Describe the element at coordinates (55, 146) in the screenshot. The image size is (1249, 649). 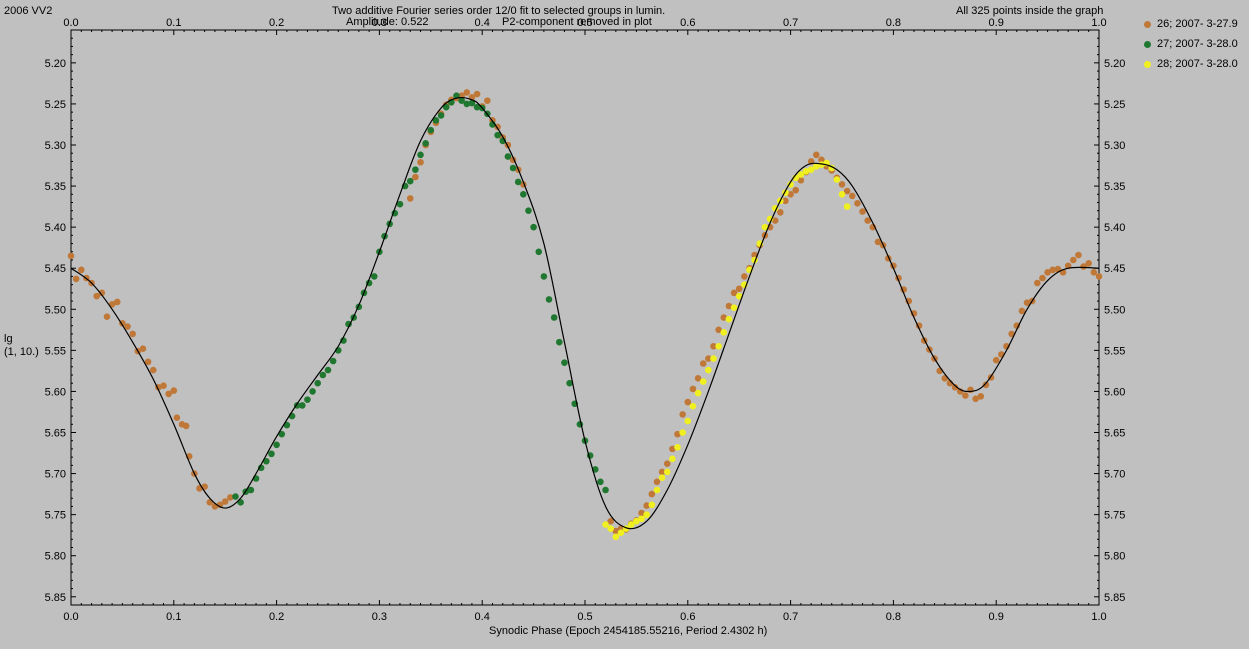
I see `y-tick-label-left: 5.30` at that location.